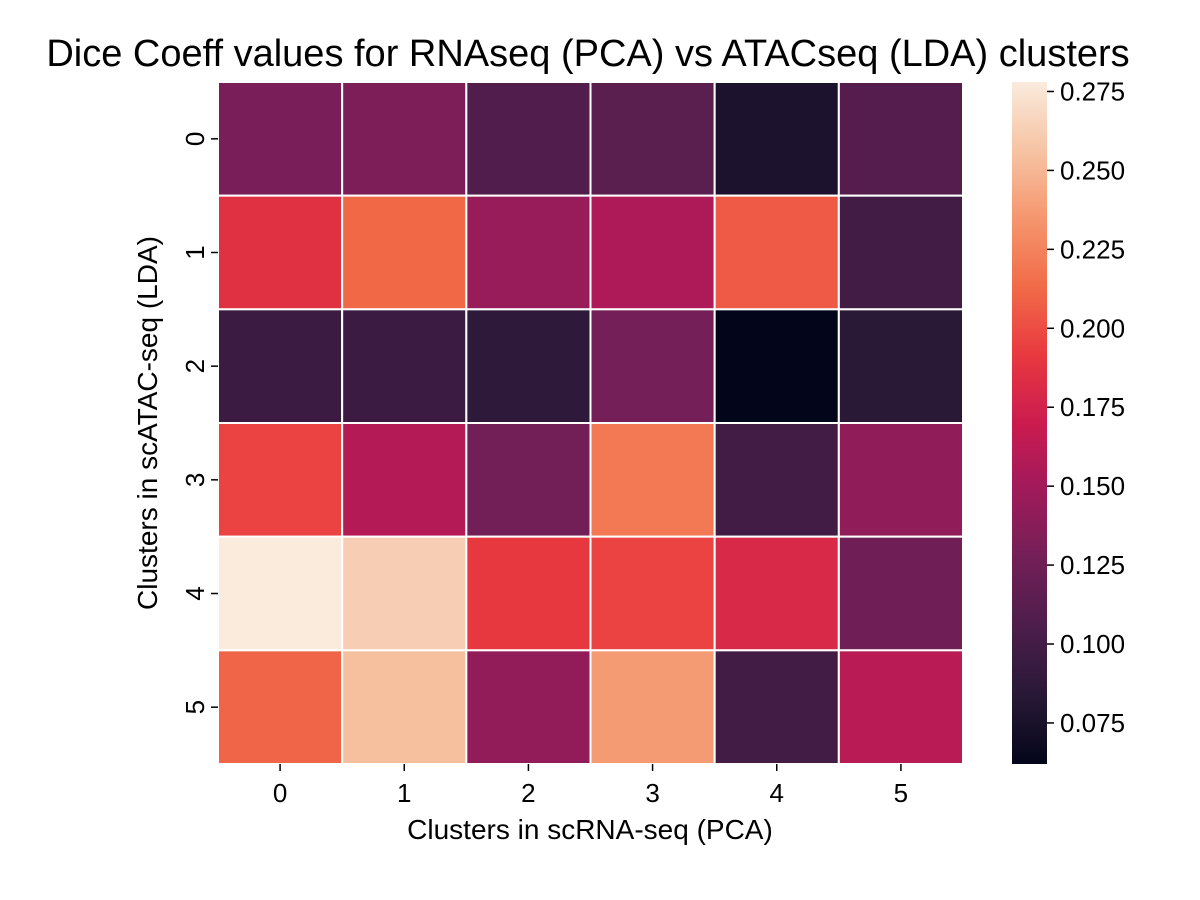  Describe the element at coordinates (280, 793) in the screenshot. I see `x-tick-label: 0` at that location.